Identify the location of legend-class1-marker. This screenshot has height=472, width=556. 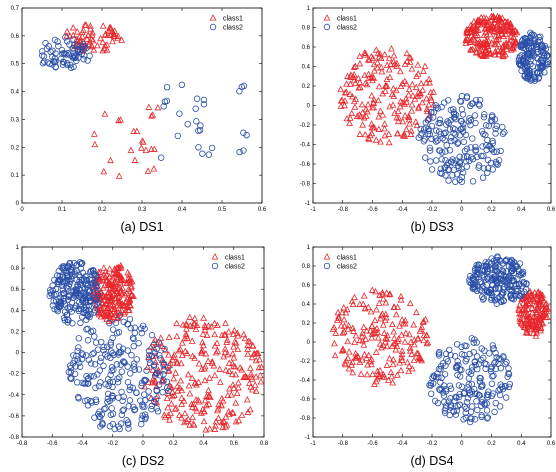
(327, 17).